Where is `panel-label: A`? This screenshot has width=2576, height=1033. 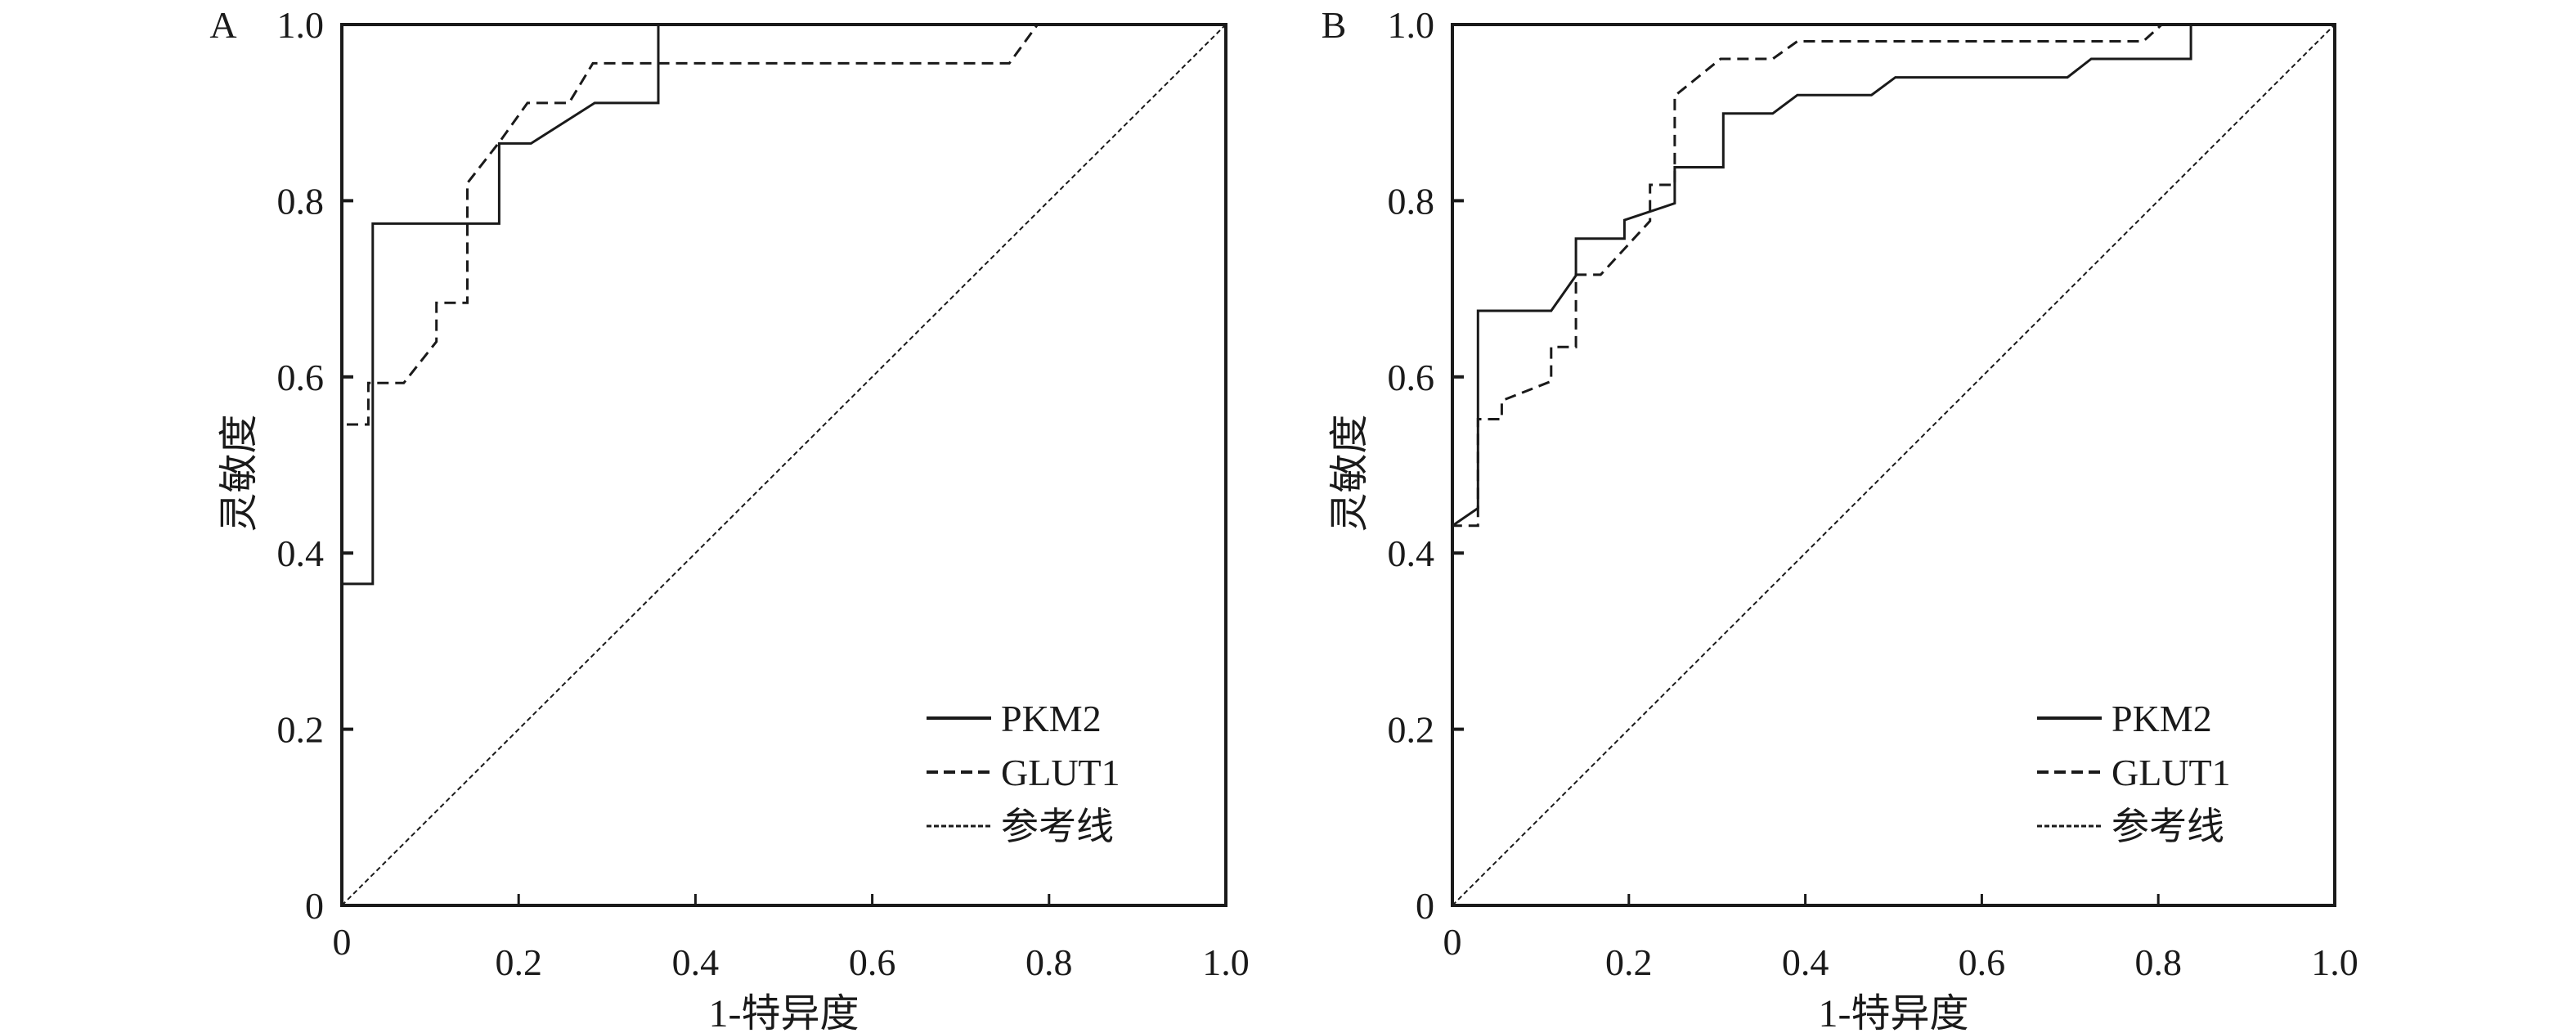 panel-label: A is located at coordinates (222, 25).